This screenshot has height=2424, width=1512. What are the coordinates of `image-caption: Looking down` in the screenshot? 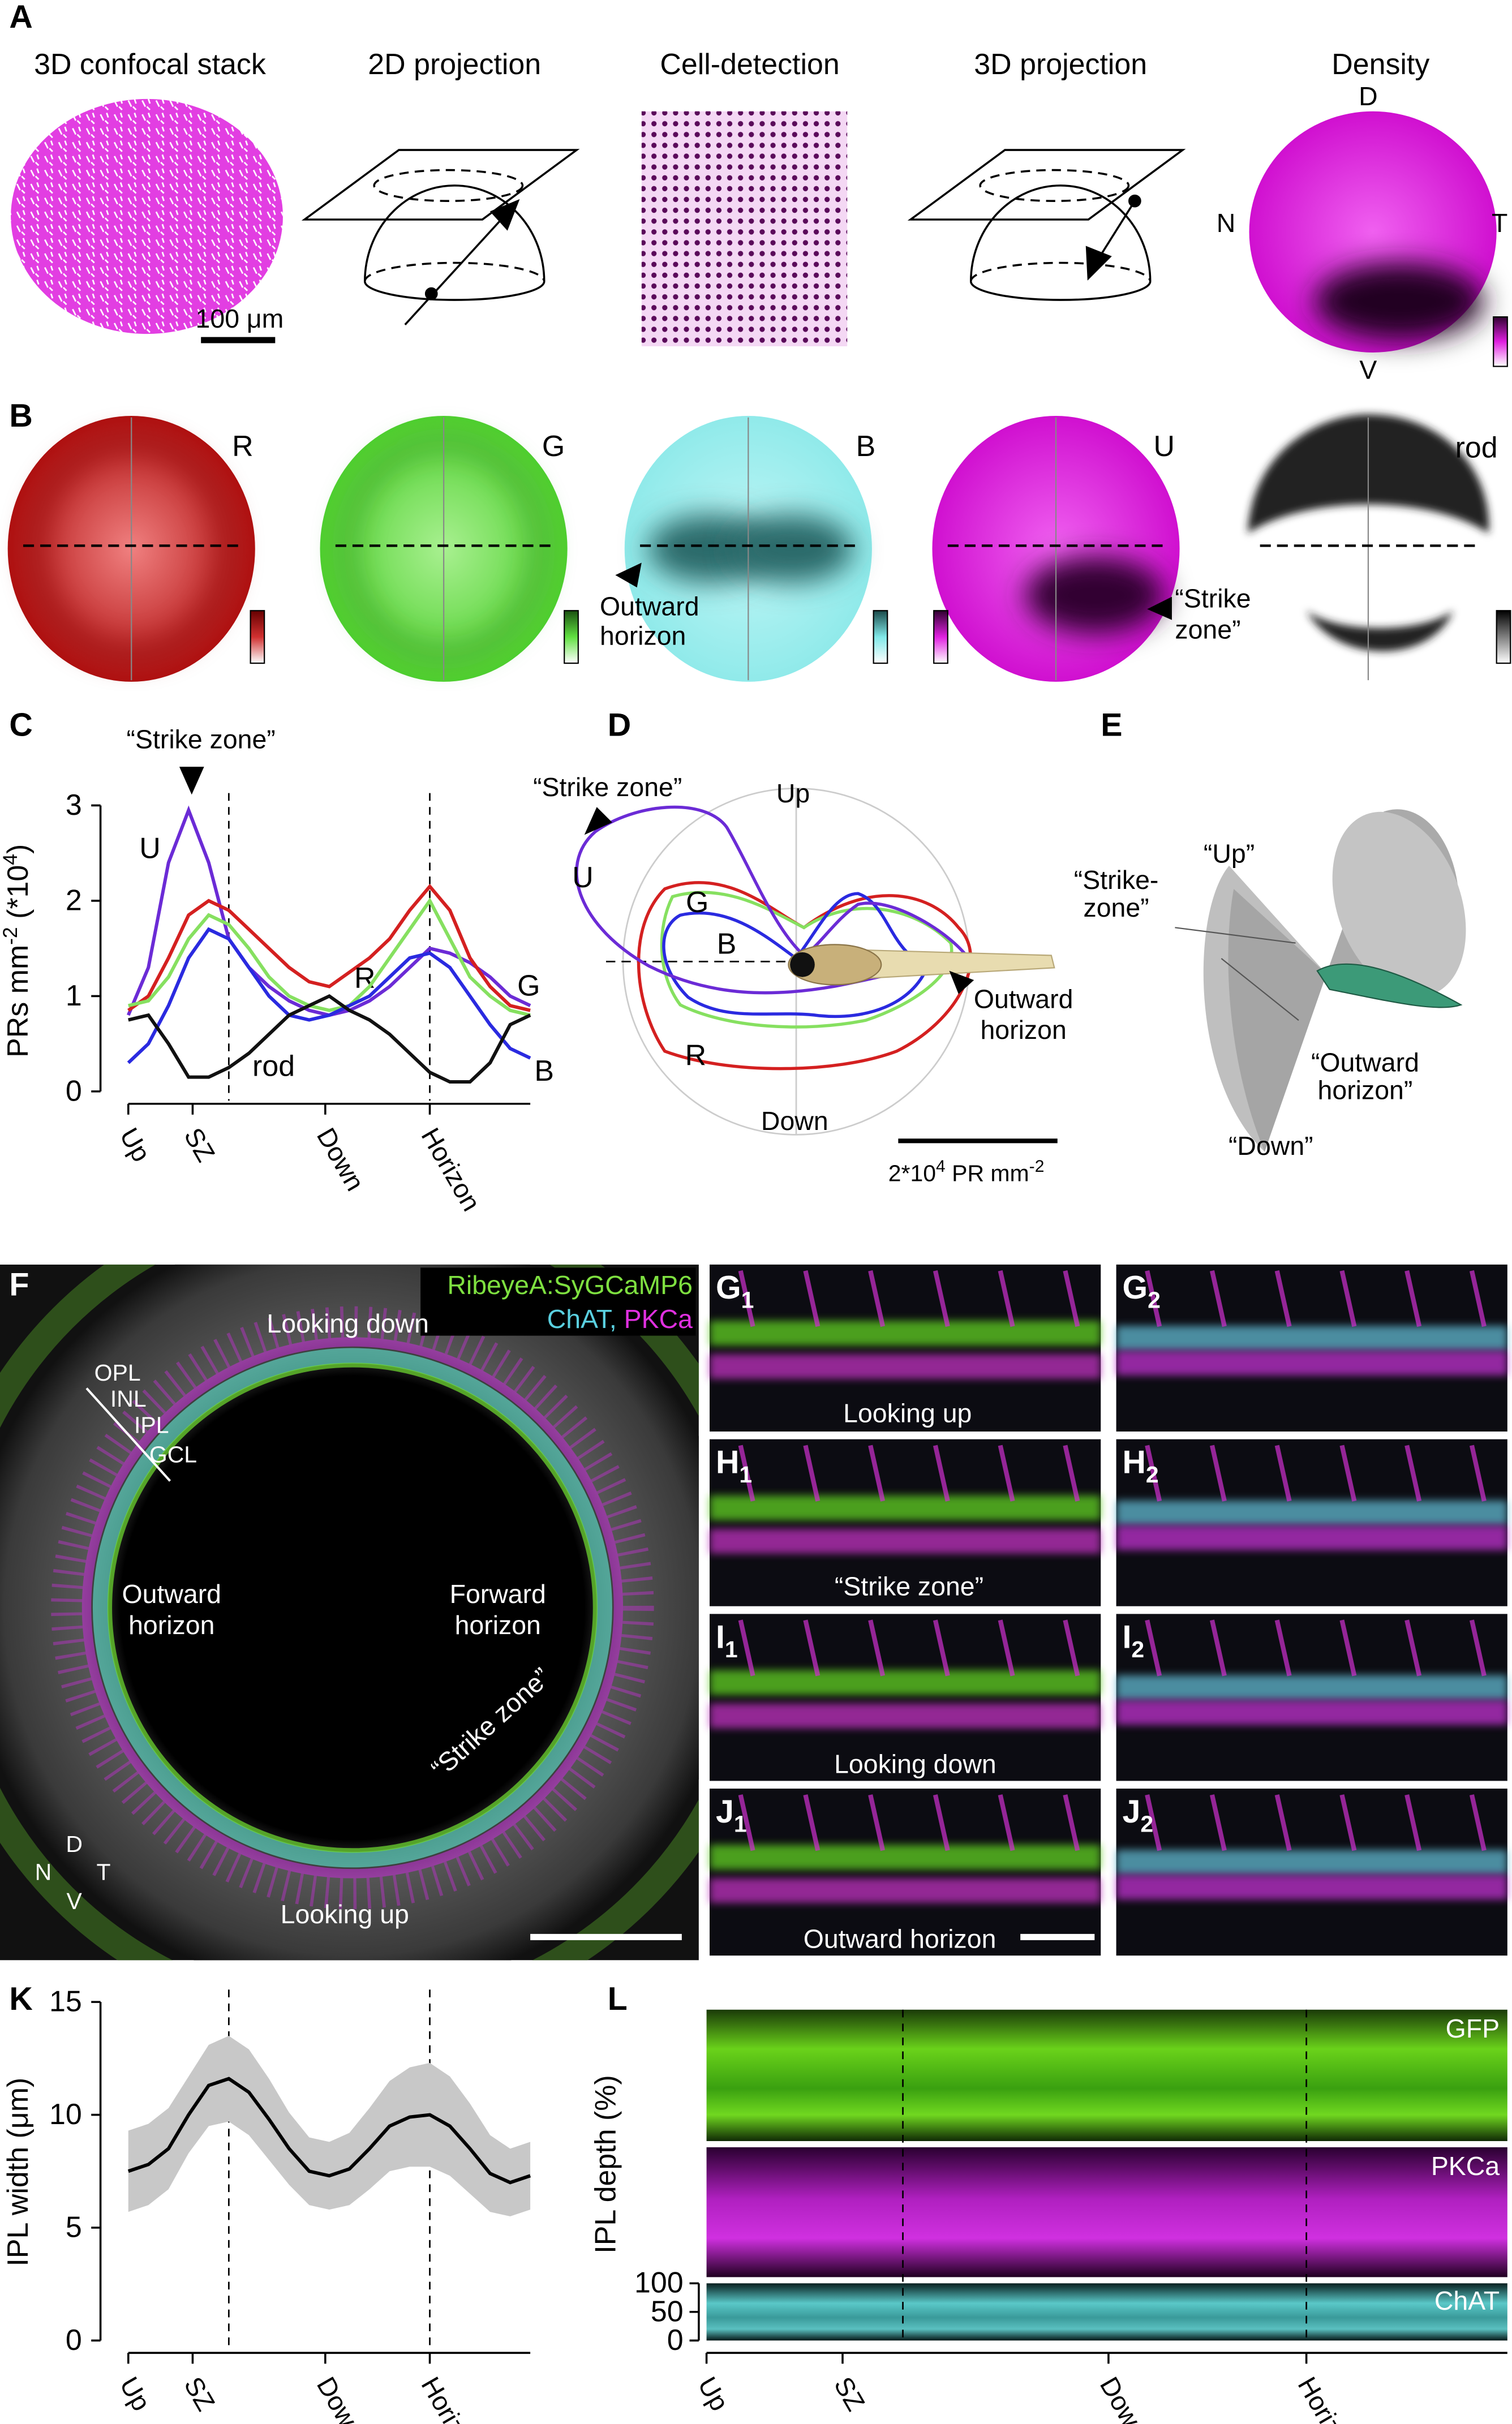 It's located at (915, 1764).